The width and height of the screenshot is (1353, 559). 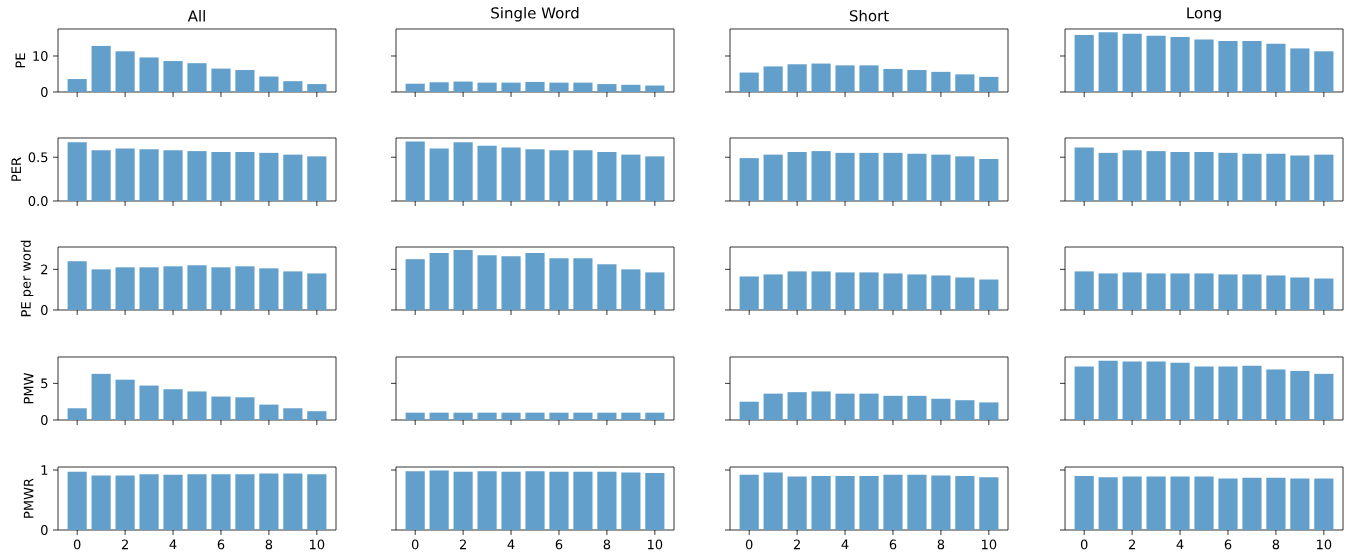 What do you see at coordinates (28, 388) in the screenshot?
I see `y-axis-title: PMW` at bounding box center [28, 388].